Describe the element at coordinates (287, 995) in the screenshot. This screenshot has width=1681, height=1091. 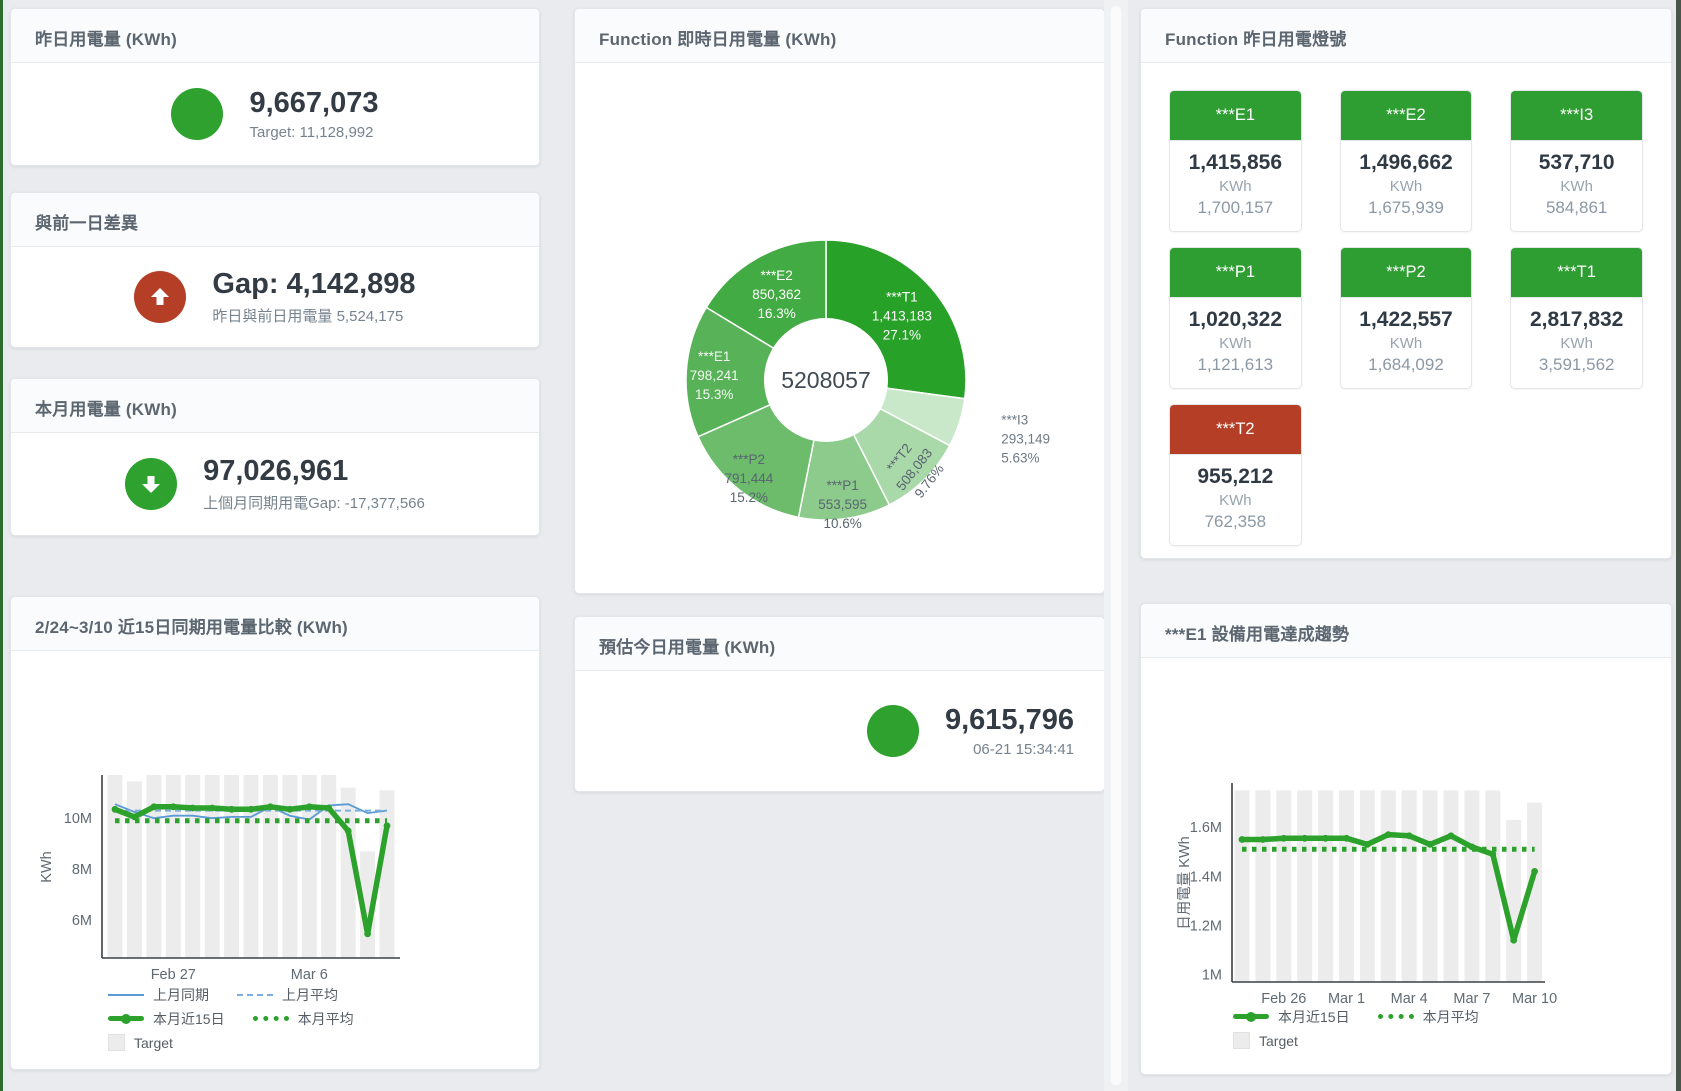
I see `legend-item: 上月平均` at that location.